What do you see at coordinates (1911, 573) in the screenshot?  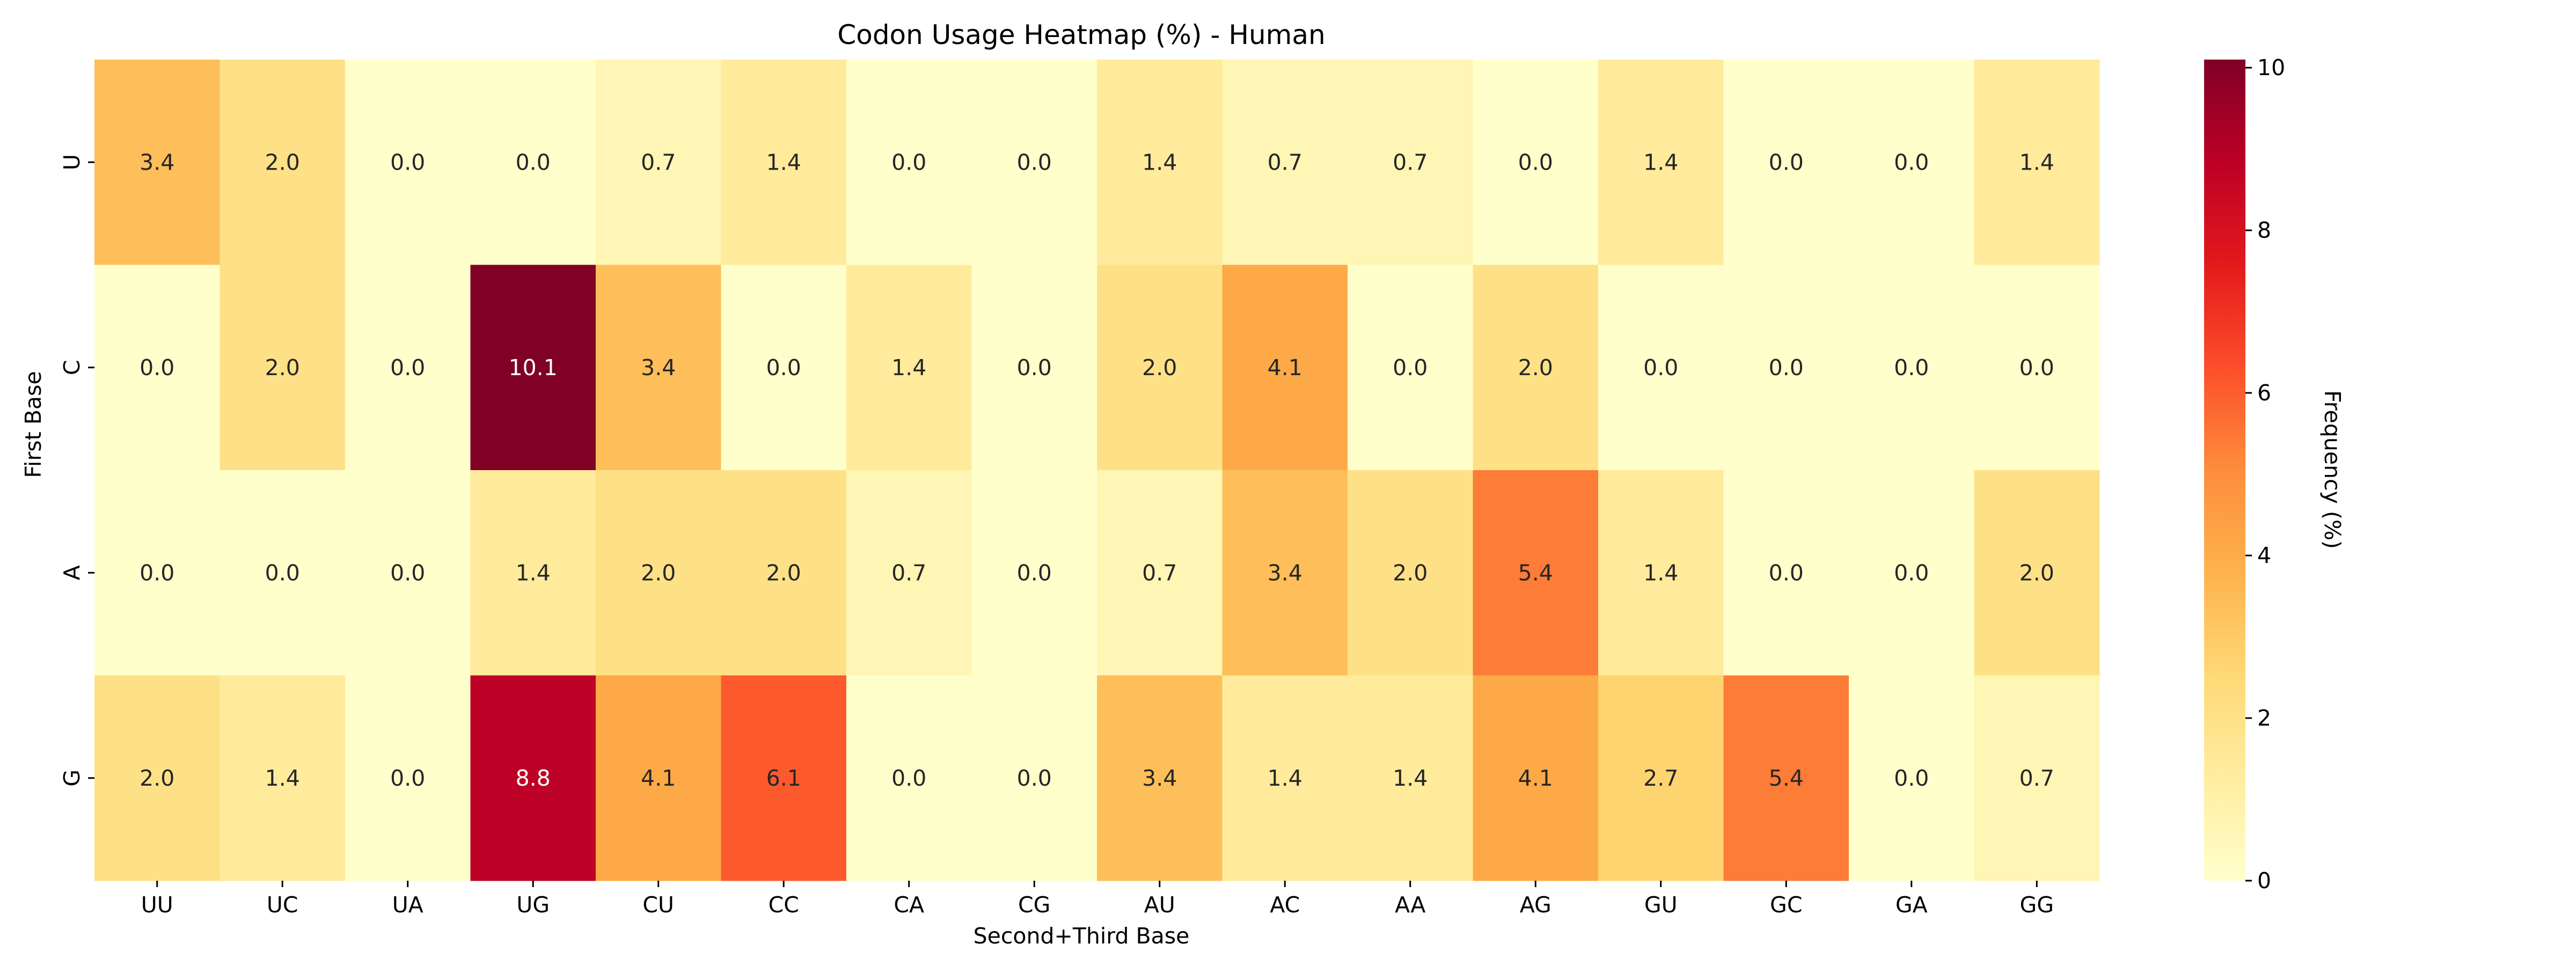 I see `heatmap-cell-A-GA` at bounding box center [1911, 573].